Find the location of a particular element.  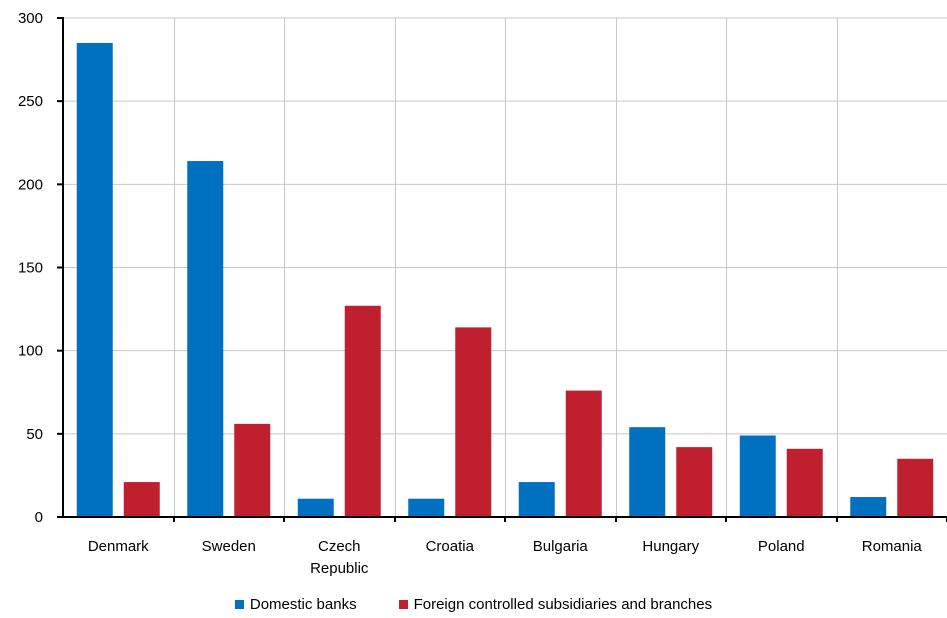

y-tick-label: 100 is located at coordinates (30, 351).